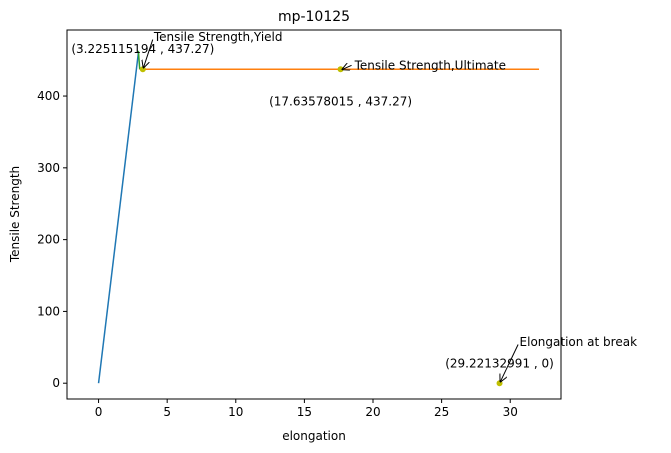 This screenshot has width=671, height=453. Describe the element at coordinates (48, 240) in the screenshot. I see `y-tick-label-2: 200` at that location.